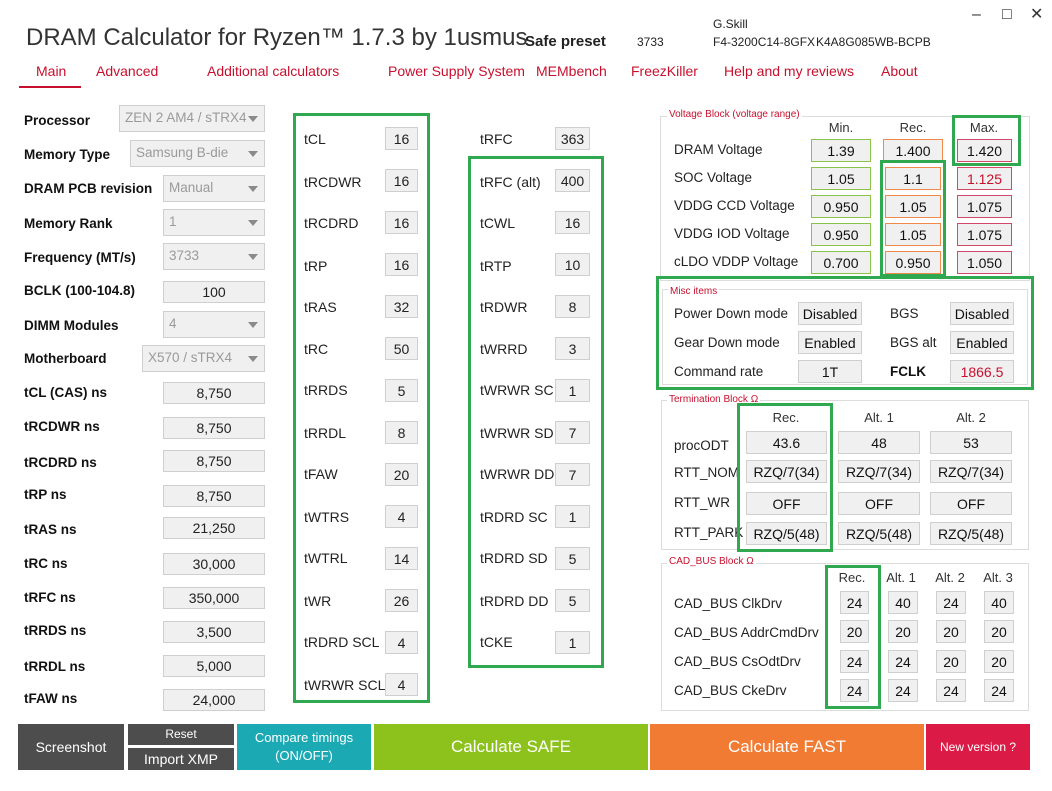  Describe the element at coordinates (401, 474) in the screenshot. I see `timing-value: 20` at that location.